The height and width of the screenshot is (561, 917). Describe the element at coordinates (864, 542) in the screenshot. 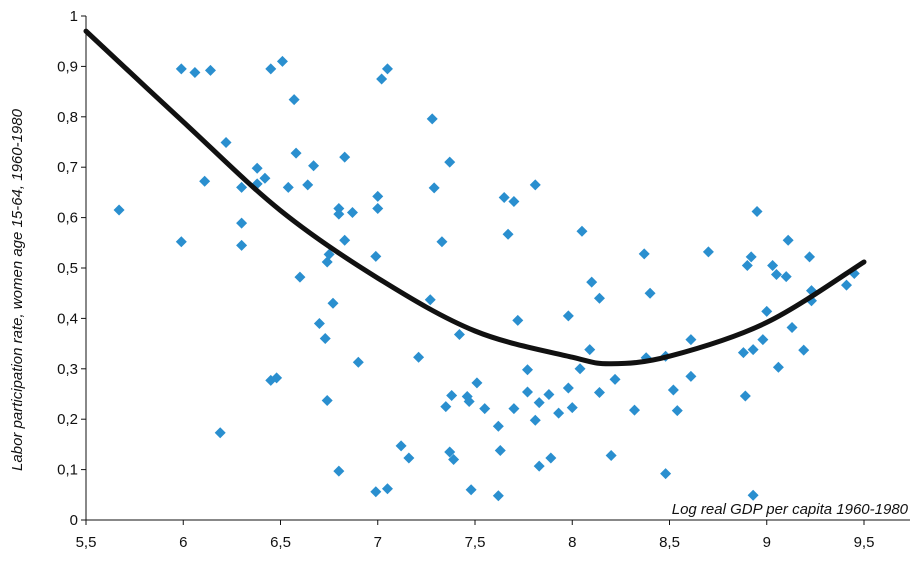

I see `x-tick-label: 9,5` at that location.